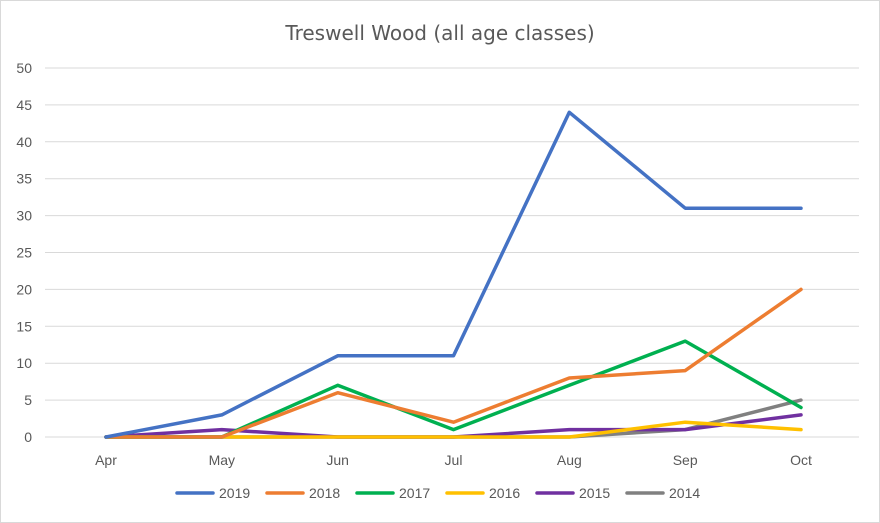 The height and width of the screenshot is (523, 880). Describe the element at coordinates (24, 363) in the screenshot. I see `y-tick-label: 10` at that location.